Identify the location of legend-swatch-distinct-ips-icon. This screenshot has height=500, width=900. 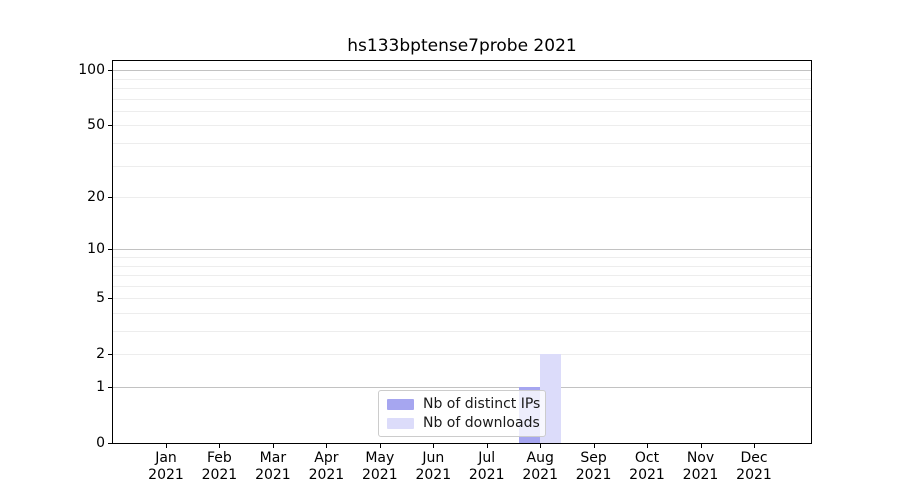
(400, 404).